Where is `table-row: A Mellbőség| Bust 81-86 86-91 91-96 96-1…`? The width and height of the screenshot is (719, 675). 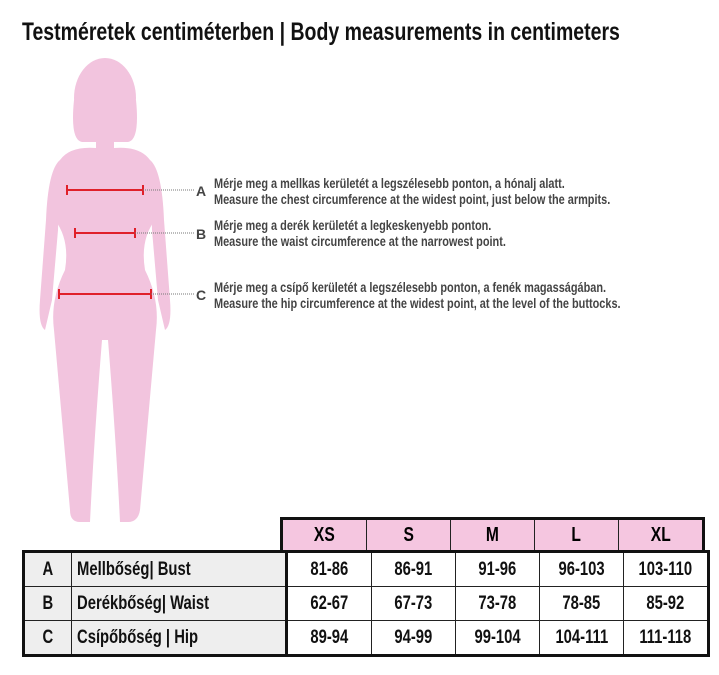
table-row: A Mellbőség| Bust 81-86 86-91 91-96 96-1… is located at coordinates (366, 569).